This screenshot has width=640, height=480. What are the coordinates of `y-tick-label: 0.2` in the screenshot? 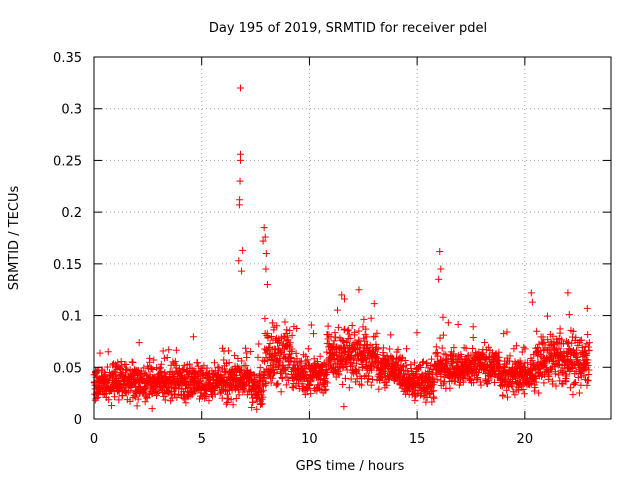 It's located at (71, 213).